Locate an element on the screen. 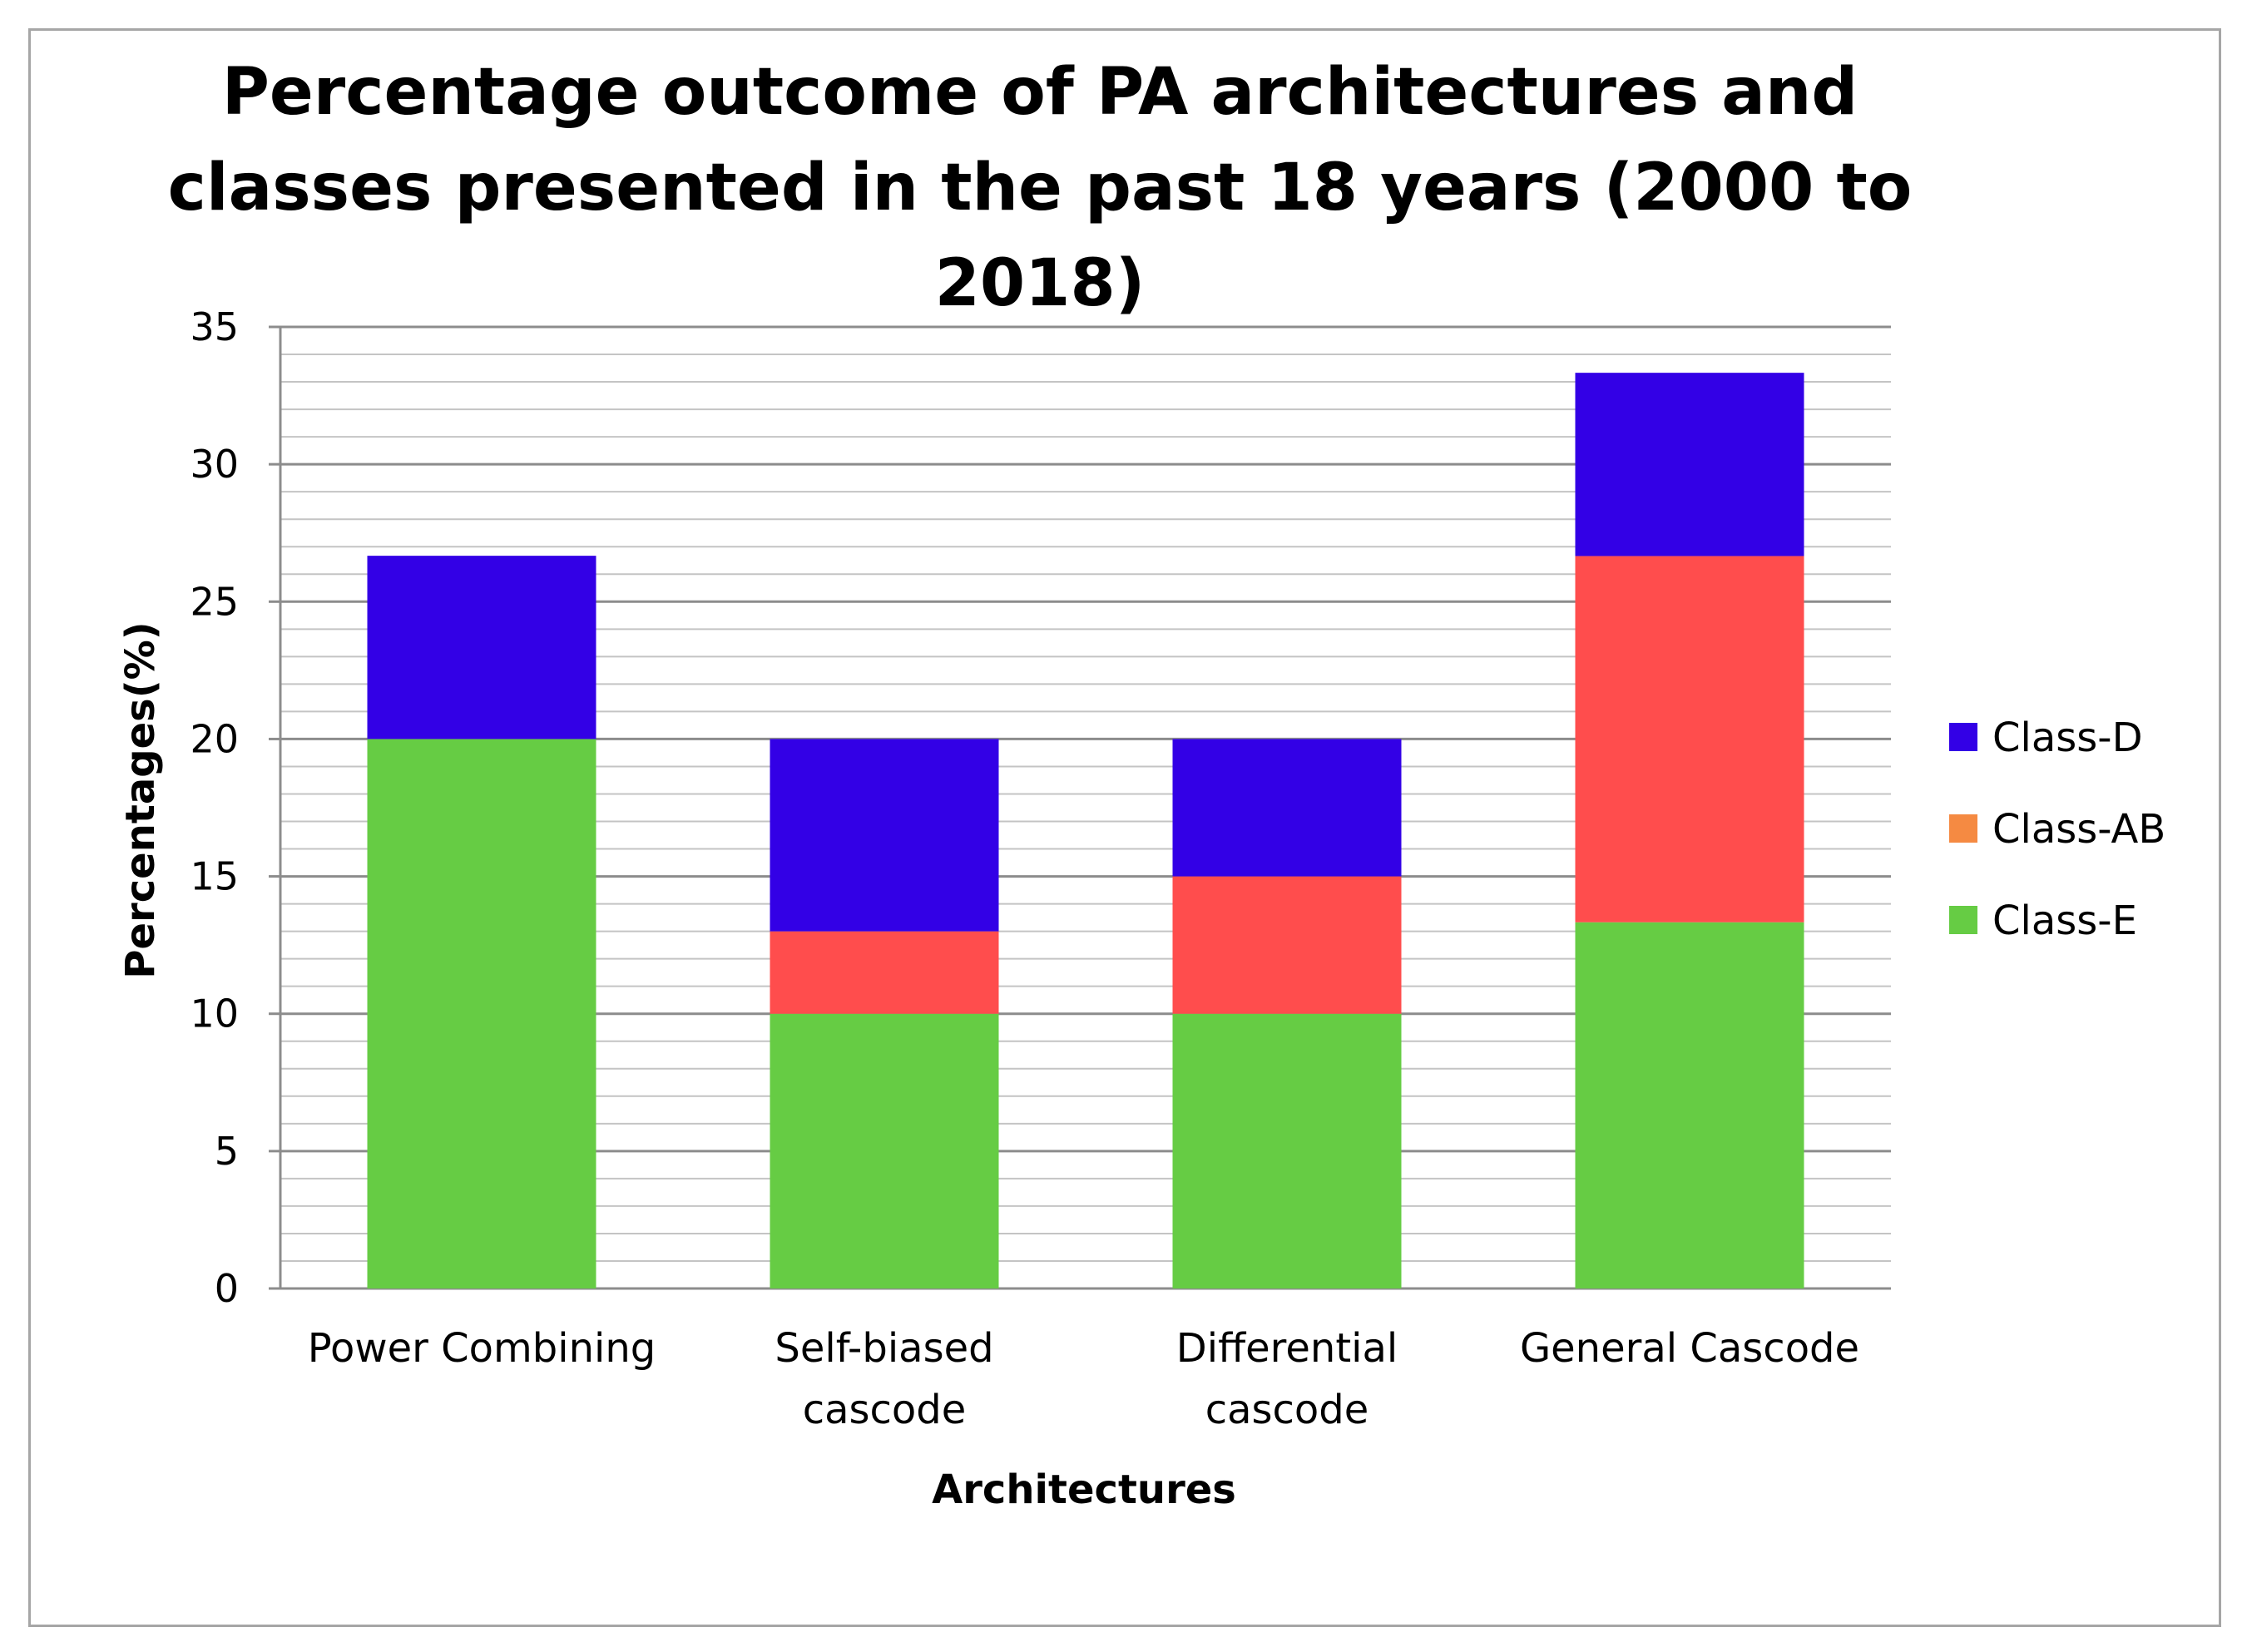  legend-label-class-ab: Class-AB is located at coordinates (2078, 829).